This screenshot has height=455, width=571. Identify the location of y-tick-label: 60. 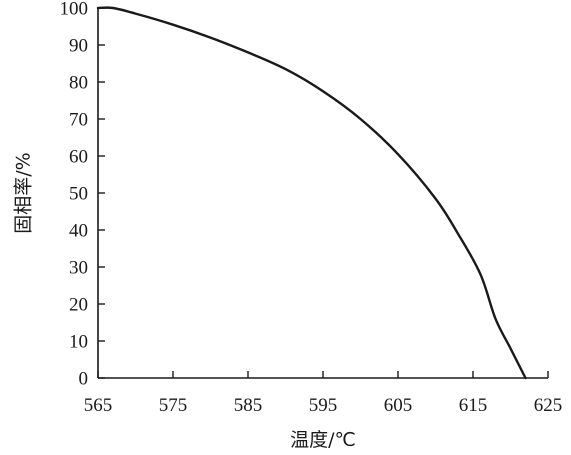
(78, 157).